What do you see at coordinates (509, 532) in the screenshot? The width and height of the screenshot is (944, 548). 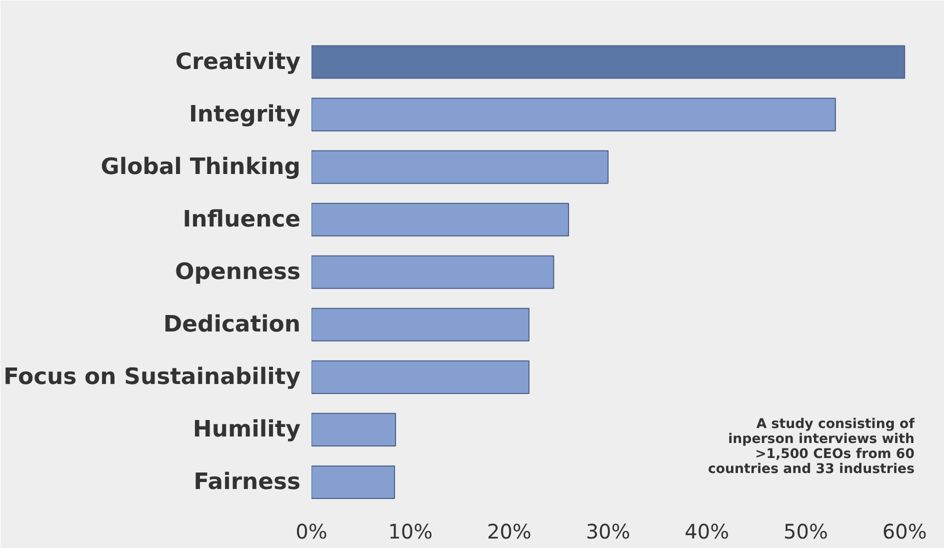 I see `x-tick-label: 20%` at bounding box center [509, 532].